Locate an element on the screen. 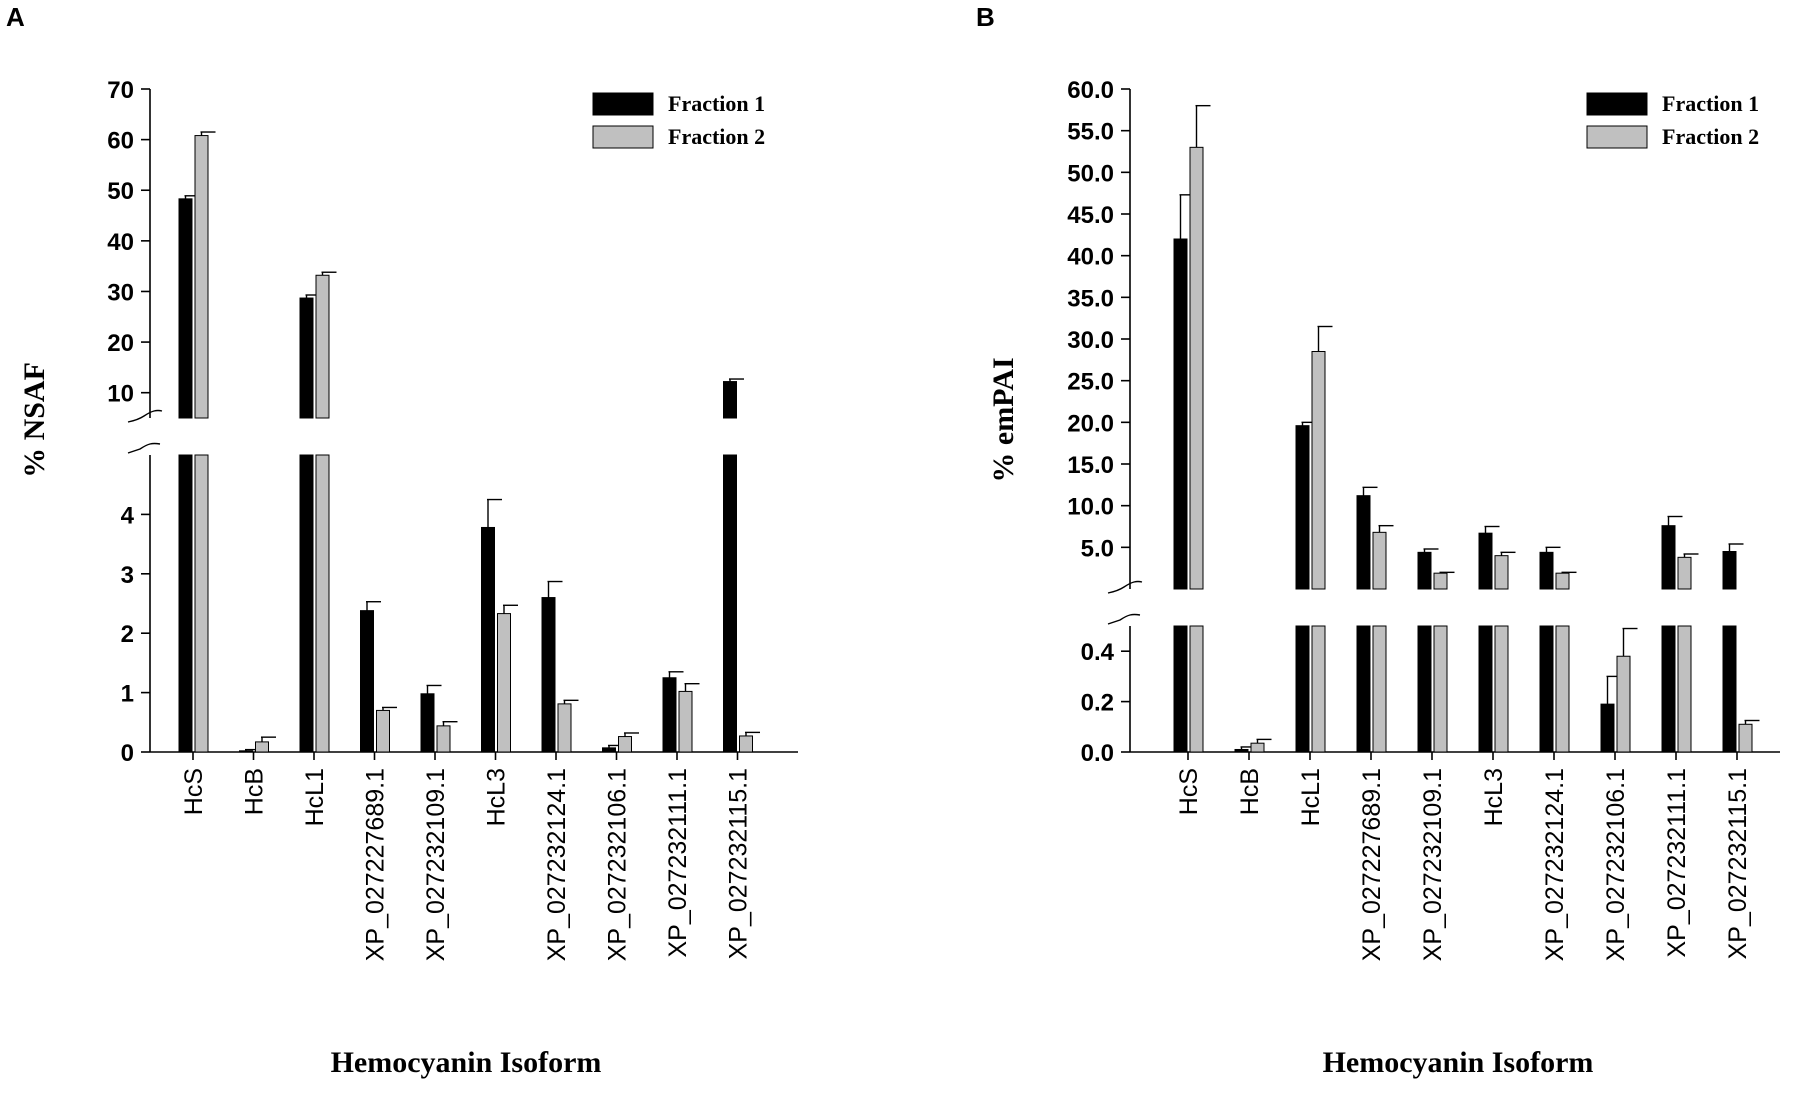 Image resolution: width=1800 pixels, height=1094 pixels. y-tick-label: 0.4 is located at coordinates (1098, 652).